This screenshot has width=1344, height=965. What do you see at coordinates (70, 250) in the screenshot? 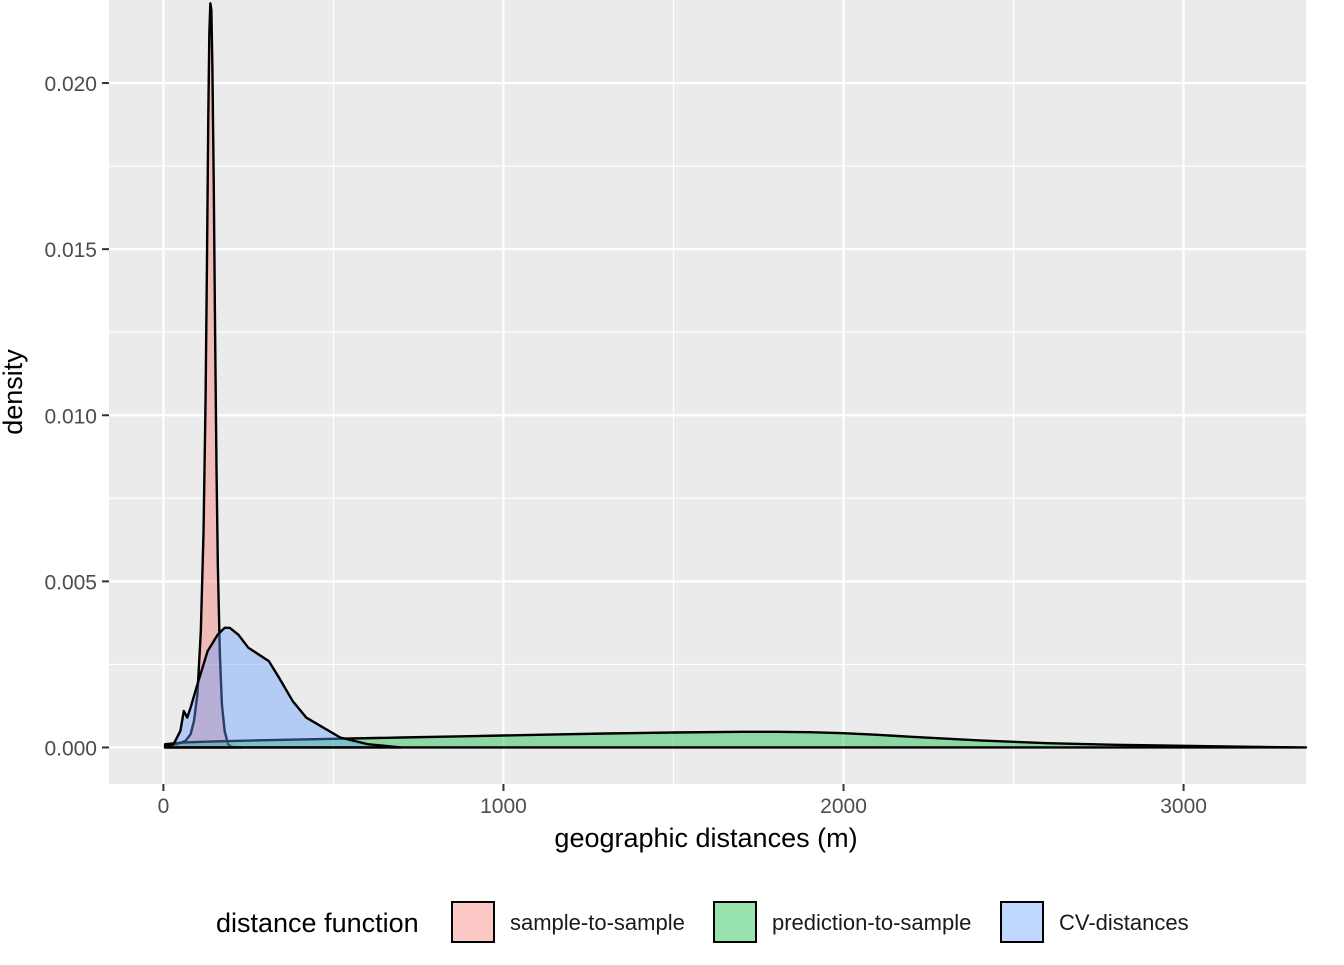
I see `y-tick-label: 0.015` at bounding box center [70, 250].